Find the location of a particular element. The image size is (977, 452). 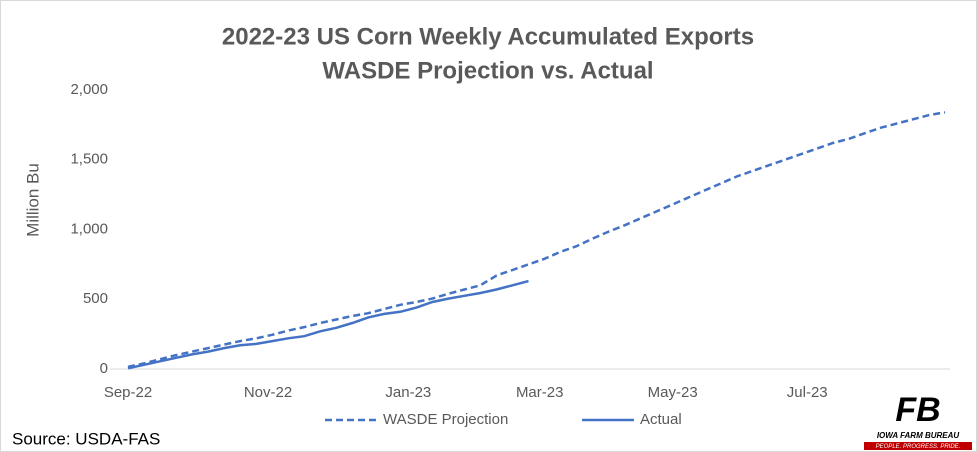

y-tick-label: 1,000 is located at coordinates (89, 228).